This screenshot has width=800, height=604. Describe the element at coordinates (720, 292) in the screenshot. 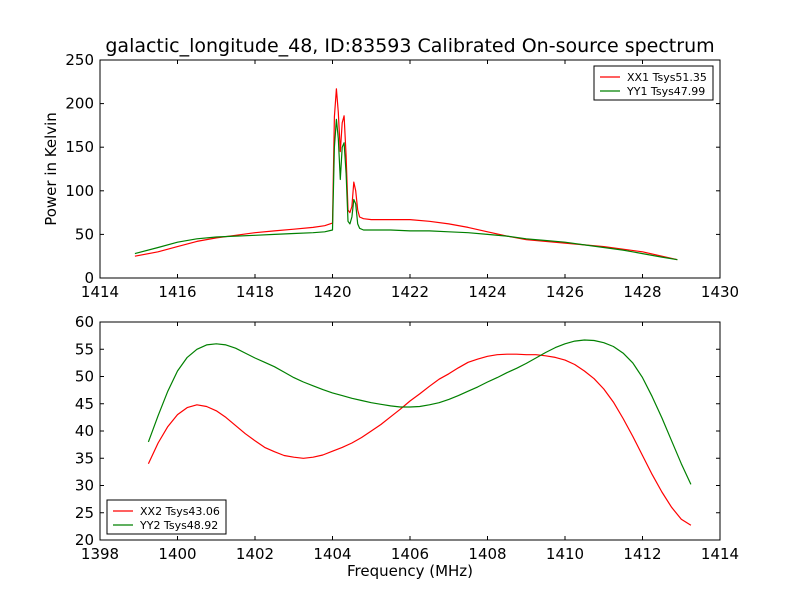

I see `x-tick-label: 1430` at that location.